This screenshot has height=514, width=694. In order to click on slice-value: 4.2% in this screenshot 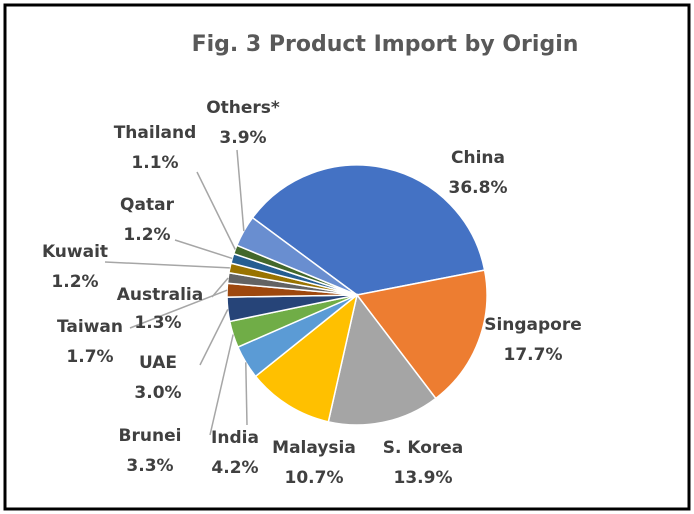, I will do `click(234, 468)`.